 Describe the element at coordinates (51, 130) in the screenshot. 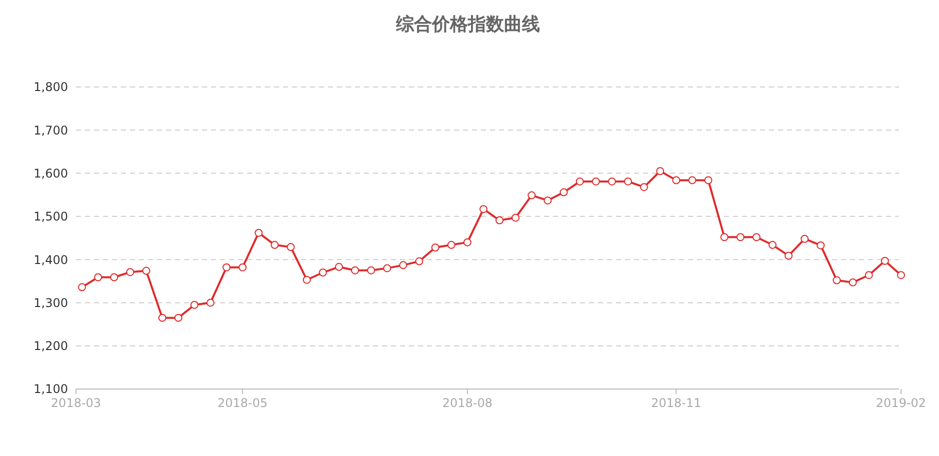

I see `y-tick-label: 1,700` at that location.